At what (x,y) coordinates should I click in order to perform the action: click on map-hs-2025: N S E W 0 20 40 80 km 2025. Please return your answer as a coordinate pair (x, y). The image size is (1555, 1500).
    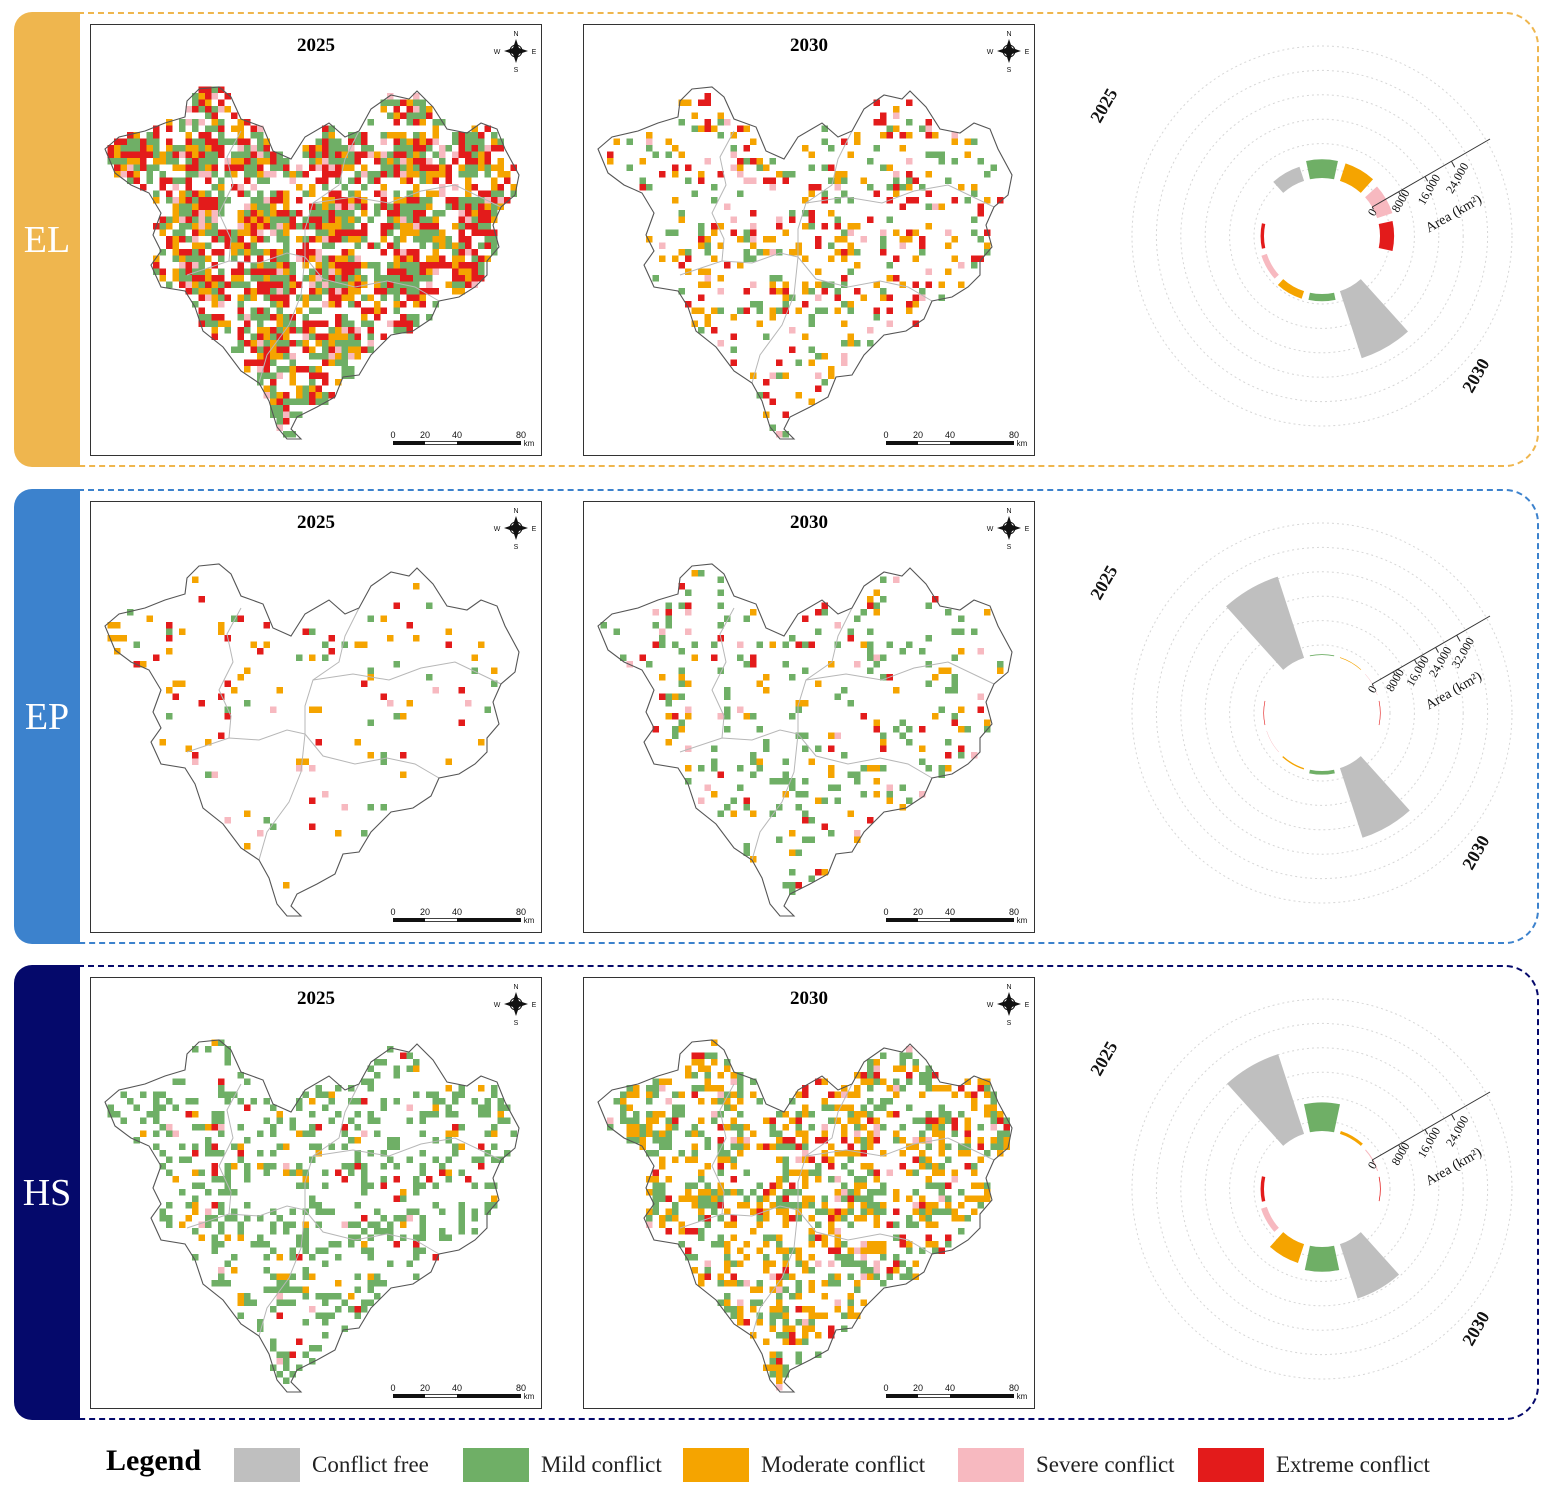
    Looking at the image, I should click on (316, 1193).